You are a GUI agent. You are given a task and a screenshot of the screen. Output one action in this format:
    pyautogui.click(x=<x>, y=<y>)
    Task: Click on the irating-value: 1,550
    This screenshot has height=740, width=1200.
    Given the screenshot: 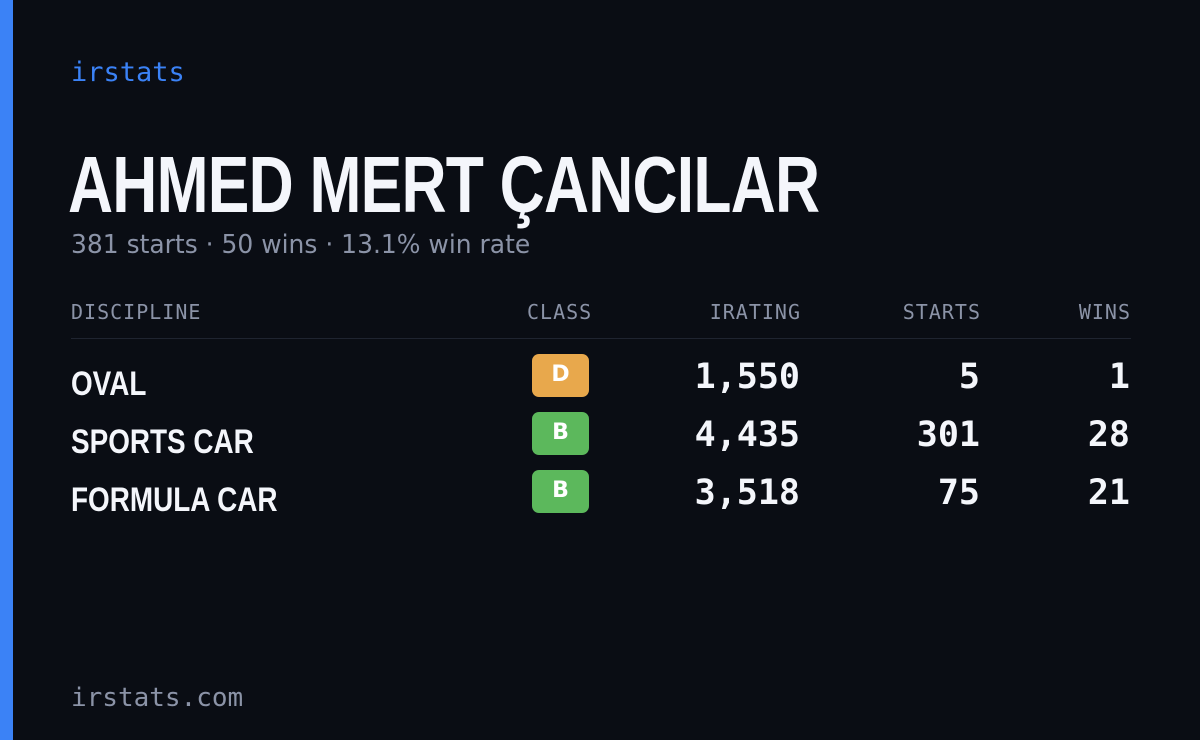 What is the action you would take?
    pyautogui.click(x=747, y=377)
    